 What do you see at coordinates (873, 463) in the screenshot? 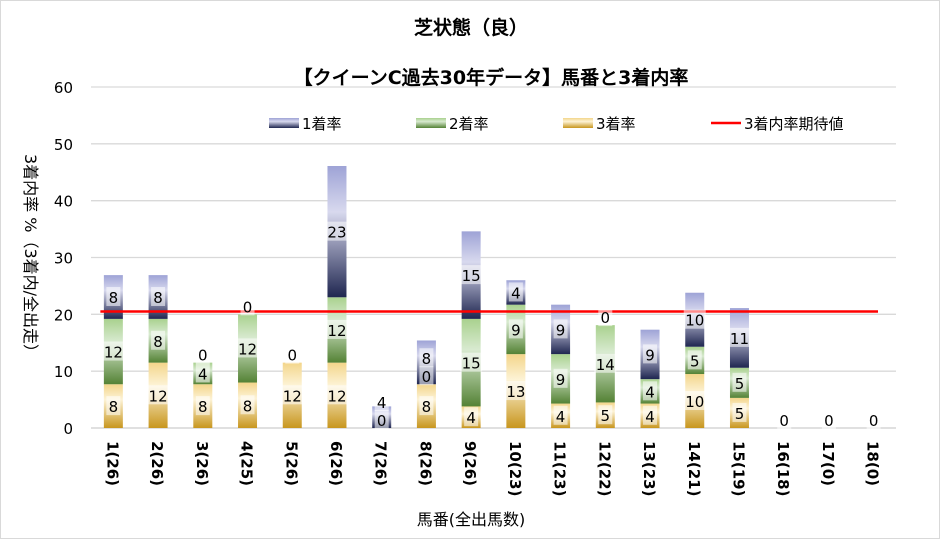
I see `x-tick-label: 18(0)` at bounding box center [873, 463].